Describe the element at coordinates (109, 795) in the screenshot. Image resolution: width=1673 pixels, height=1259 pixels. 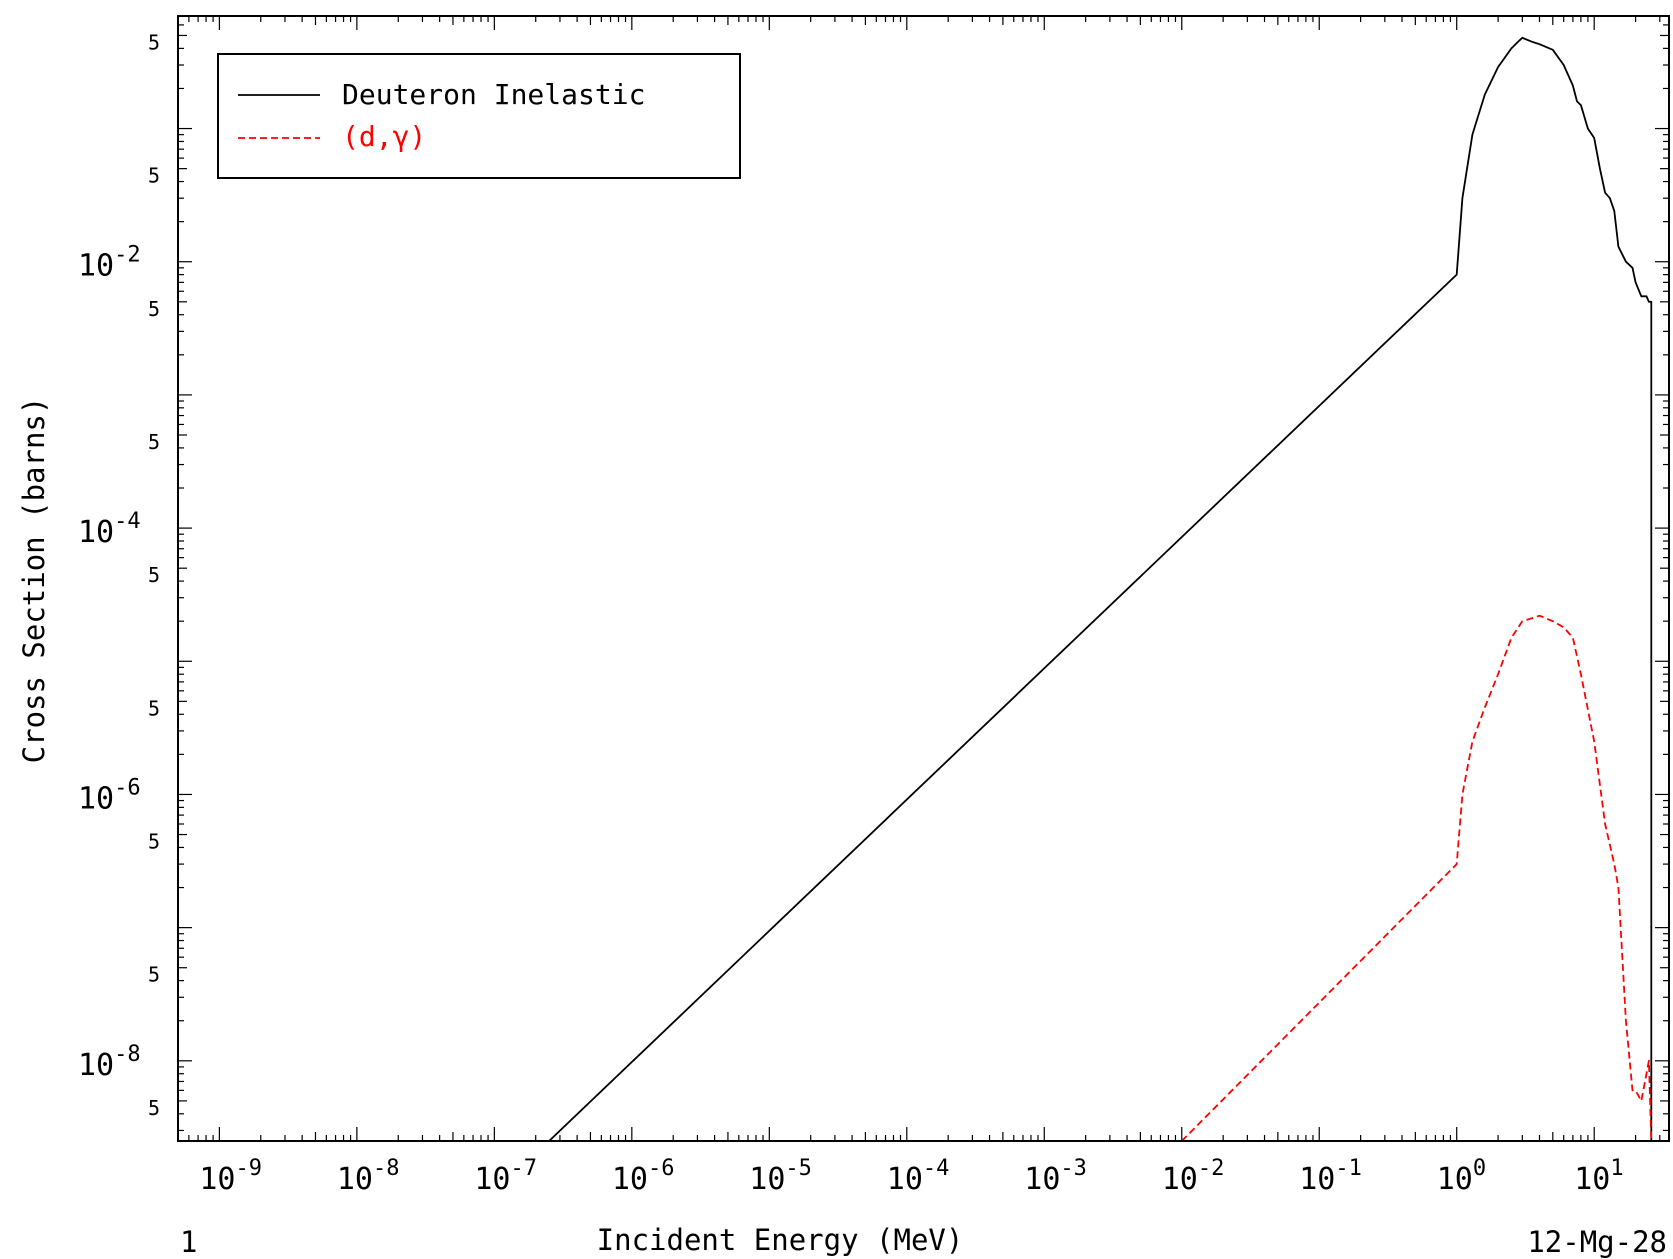
I see `y-tick-label: 10⁻⁶` at that location.